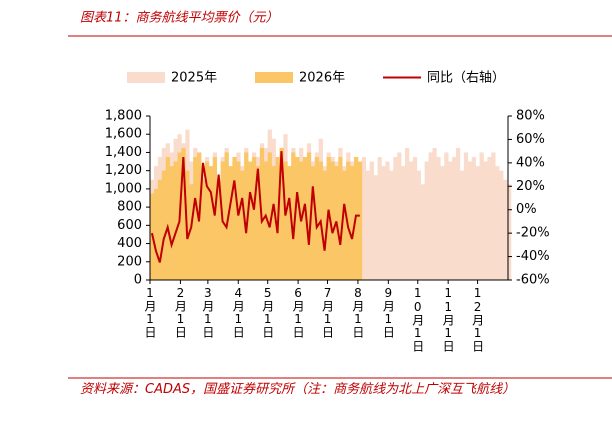 The image size is (612, 430). Describe the element at coordinates (530, 162) in the screenshot. I see `y2-tick-label: 40%` at that location.